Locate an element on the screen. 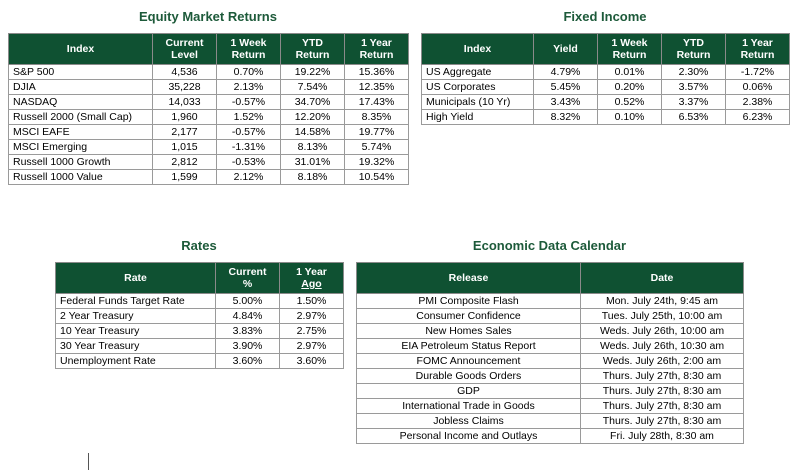 This screenshot has width=797, height=473. table-row: S&P 500 4,536 0.70% 19.22% 15.36% is located at coordinates (208, 72).